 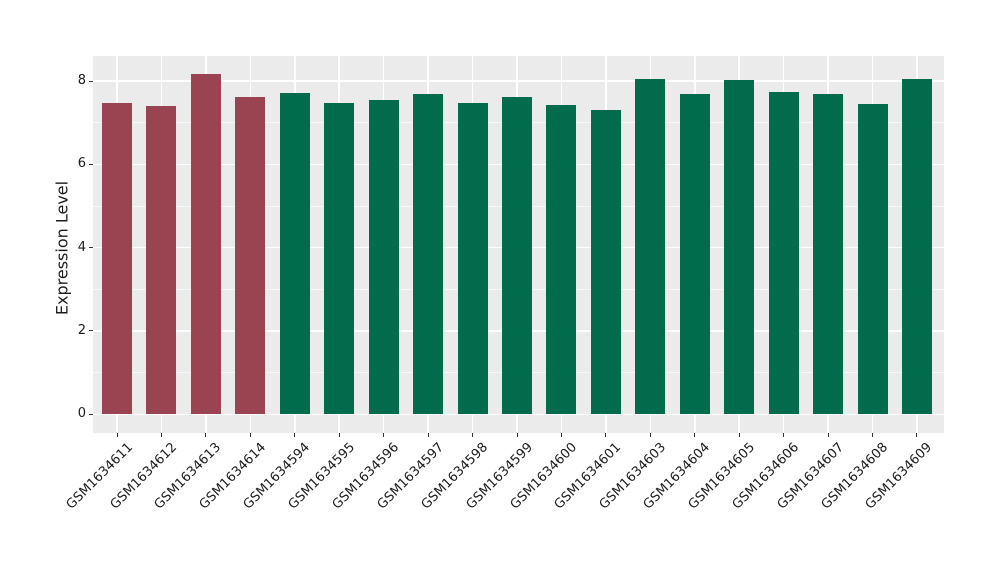 I want to click on bar-GSM1634606, so click(x=783, y=253).